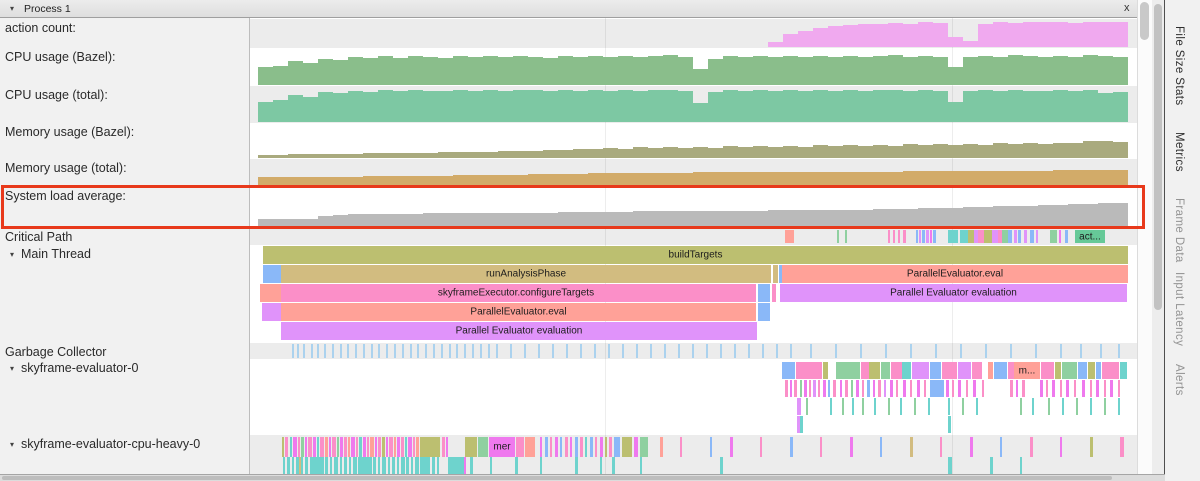  Describe the element at coordinates (693, 172) in the screenshot. I see `counter-chart-mem-total` at that location.